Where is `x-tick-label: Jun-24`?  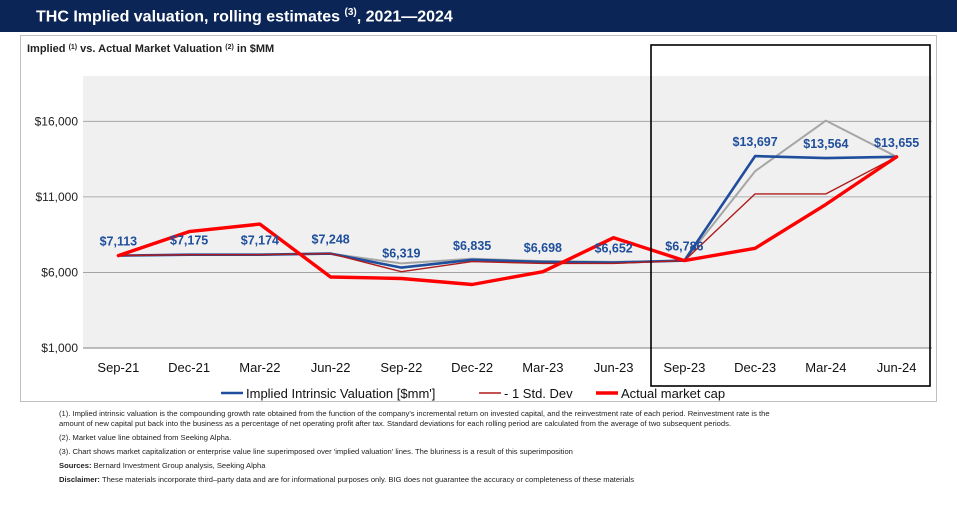
x-tick-label: Jun-24 is located at coordinates (897, 367).